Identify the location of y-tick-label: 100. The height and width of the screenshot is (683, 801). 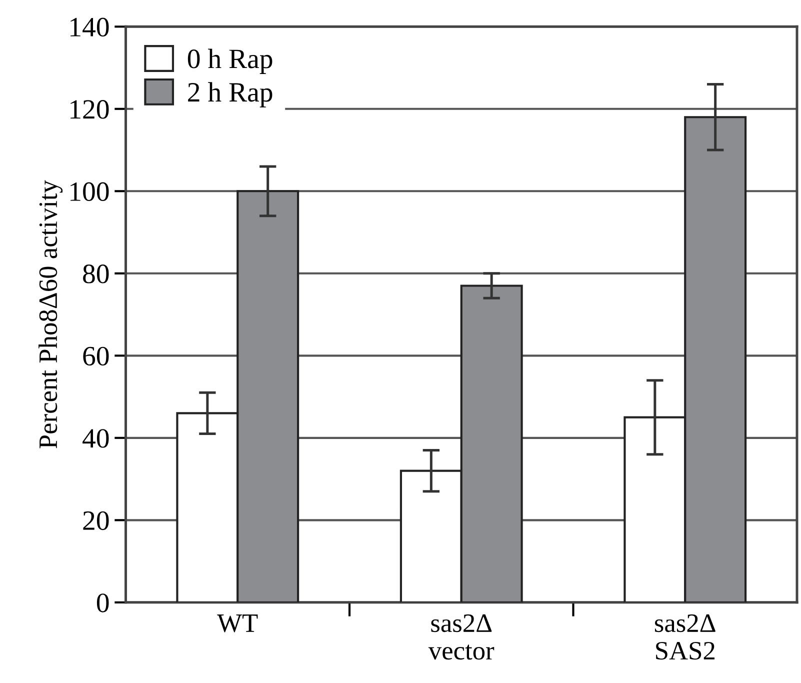
(89, 192).